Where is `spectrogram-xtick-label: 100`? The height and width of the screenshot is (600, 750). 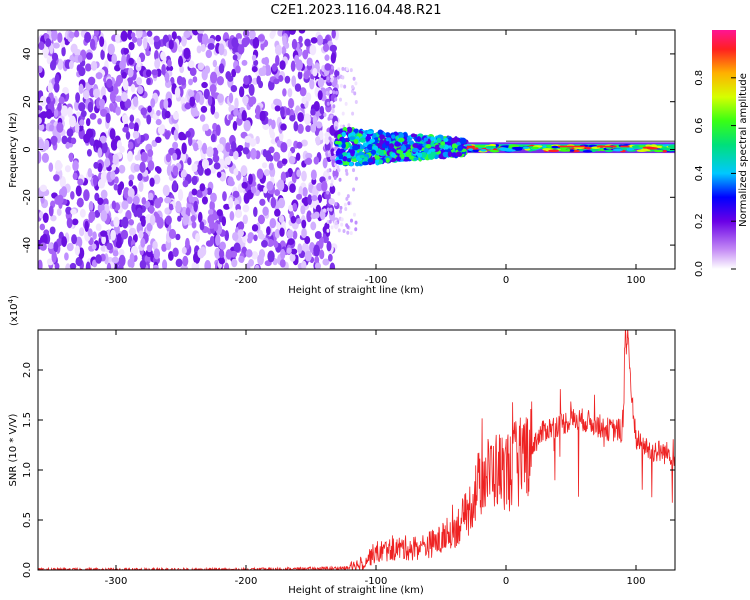
spectrogram-xtick-label: 100 is located at coordinates (635, 280).